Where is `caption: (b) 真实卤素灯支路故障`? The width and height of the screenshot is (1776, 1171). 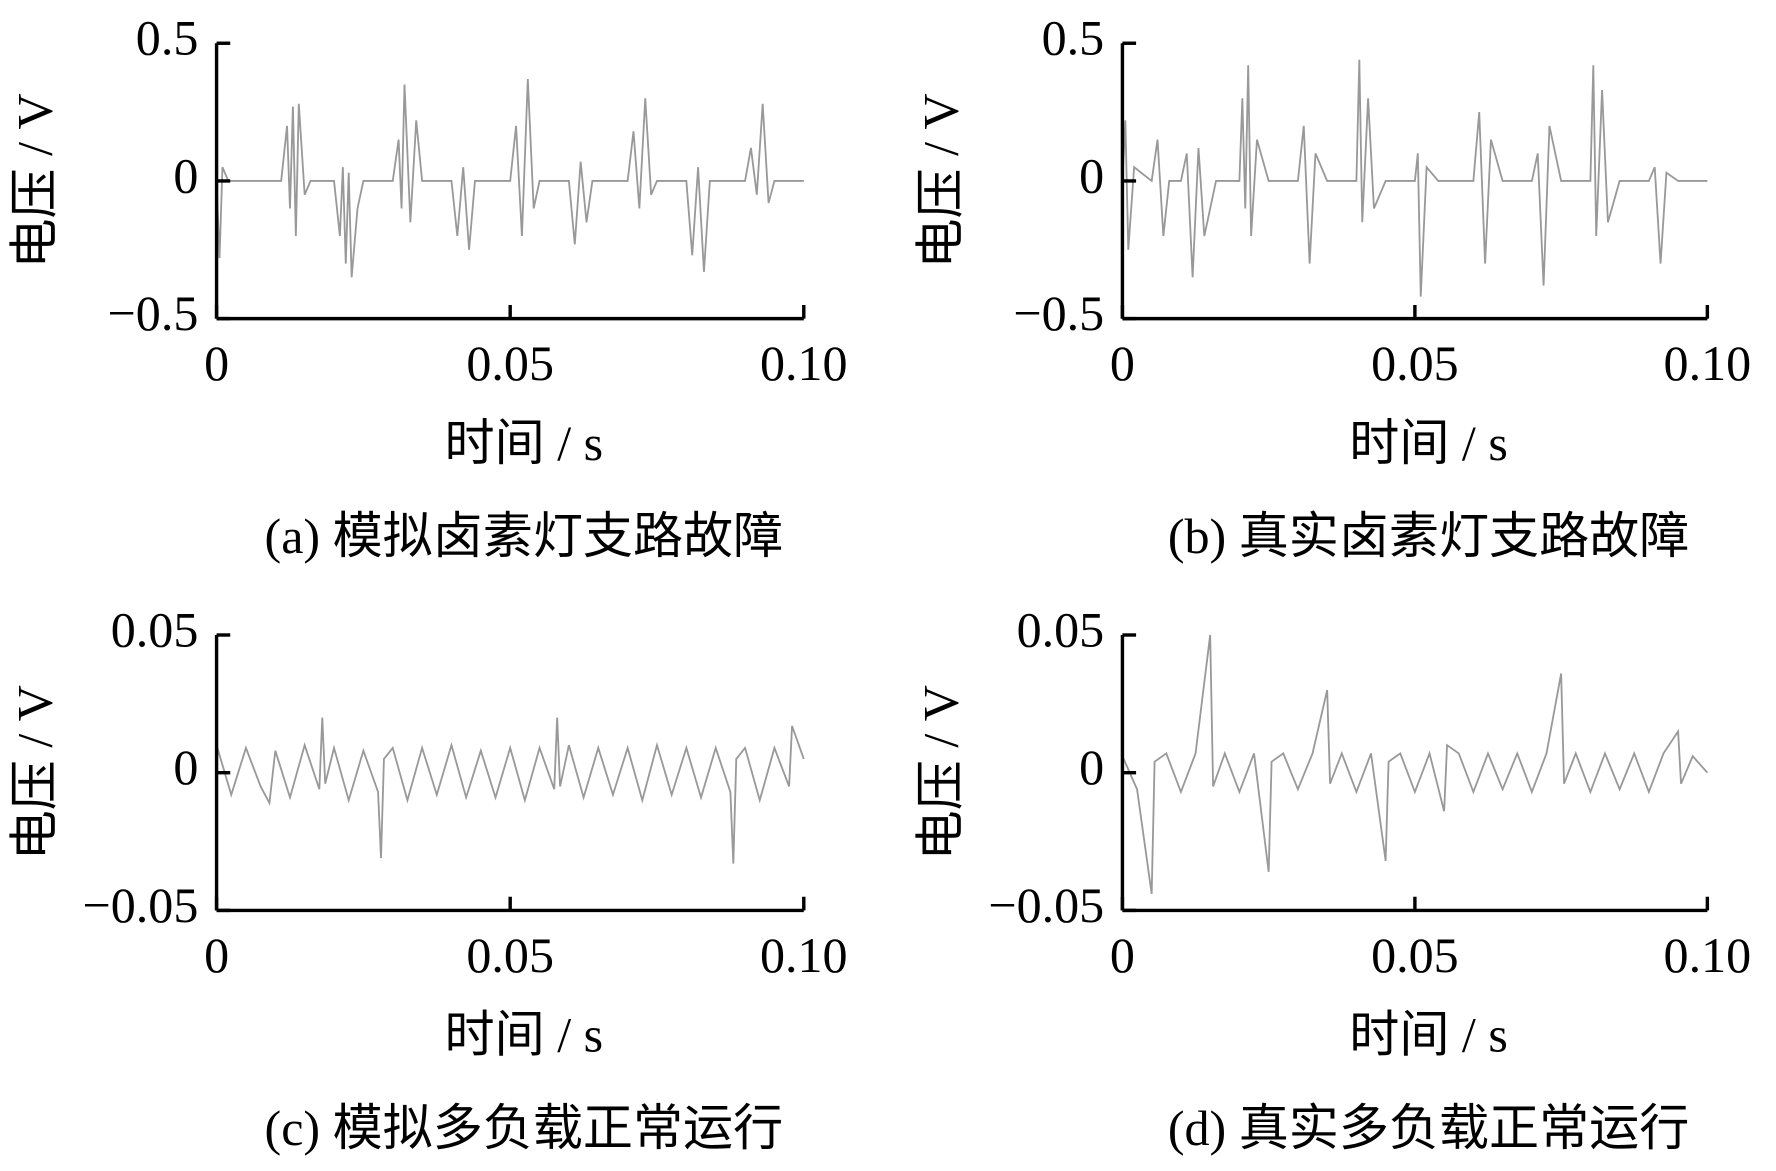
caption: (b) 真实卤素灯支路故障 is located at coordinates (1428, 536).